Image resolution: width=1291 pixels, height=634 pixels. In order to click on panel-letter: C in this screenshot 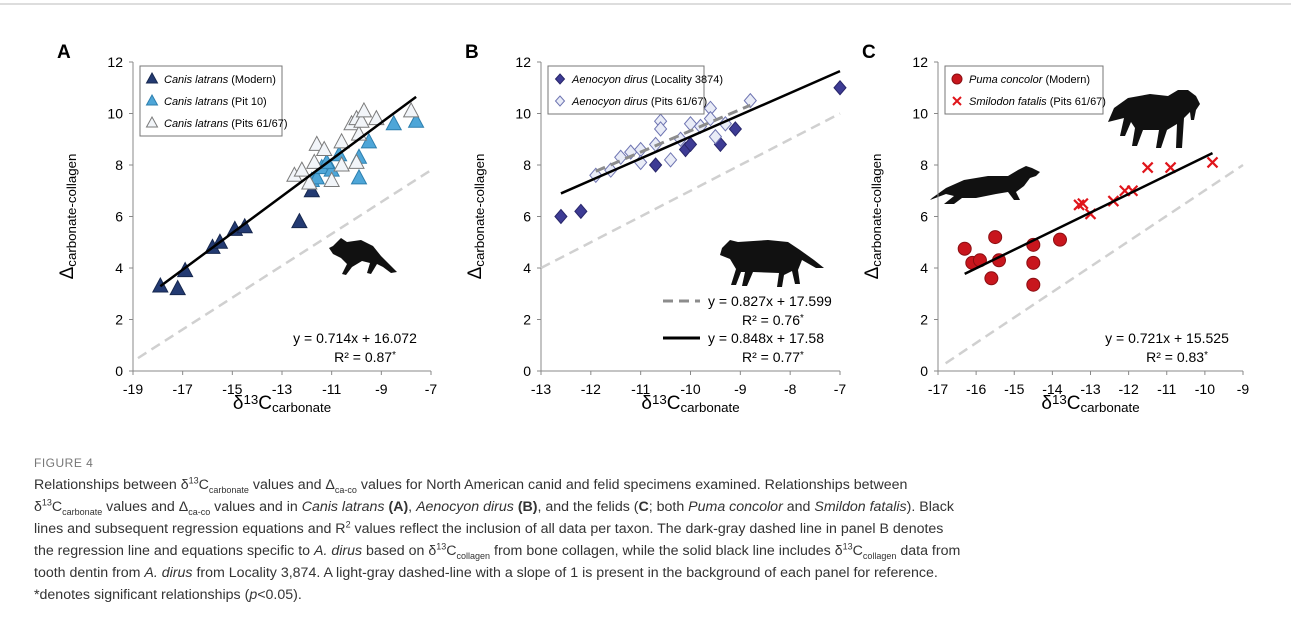, I will do `click(869, 52)`.